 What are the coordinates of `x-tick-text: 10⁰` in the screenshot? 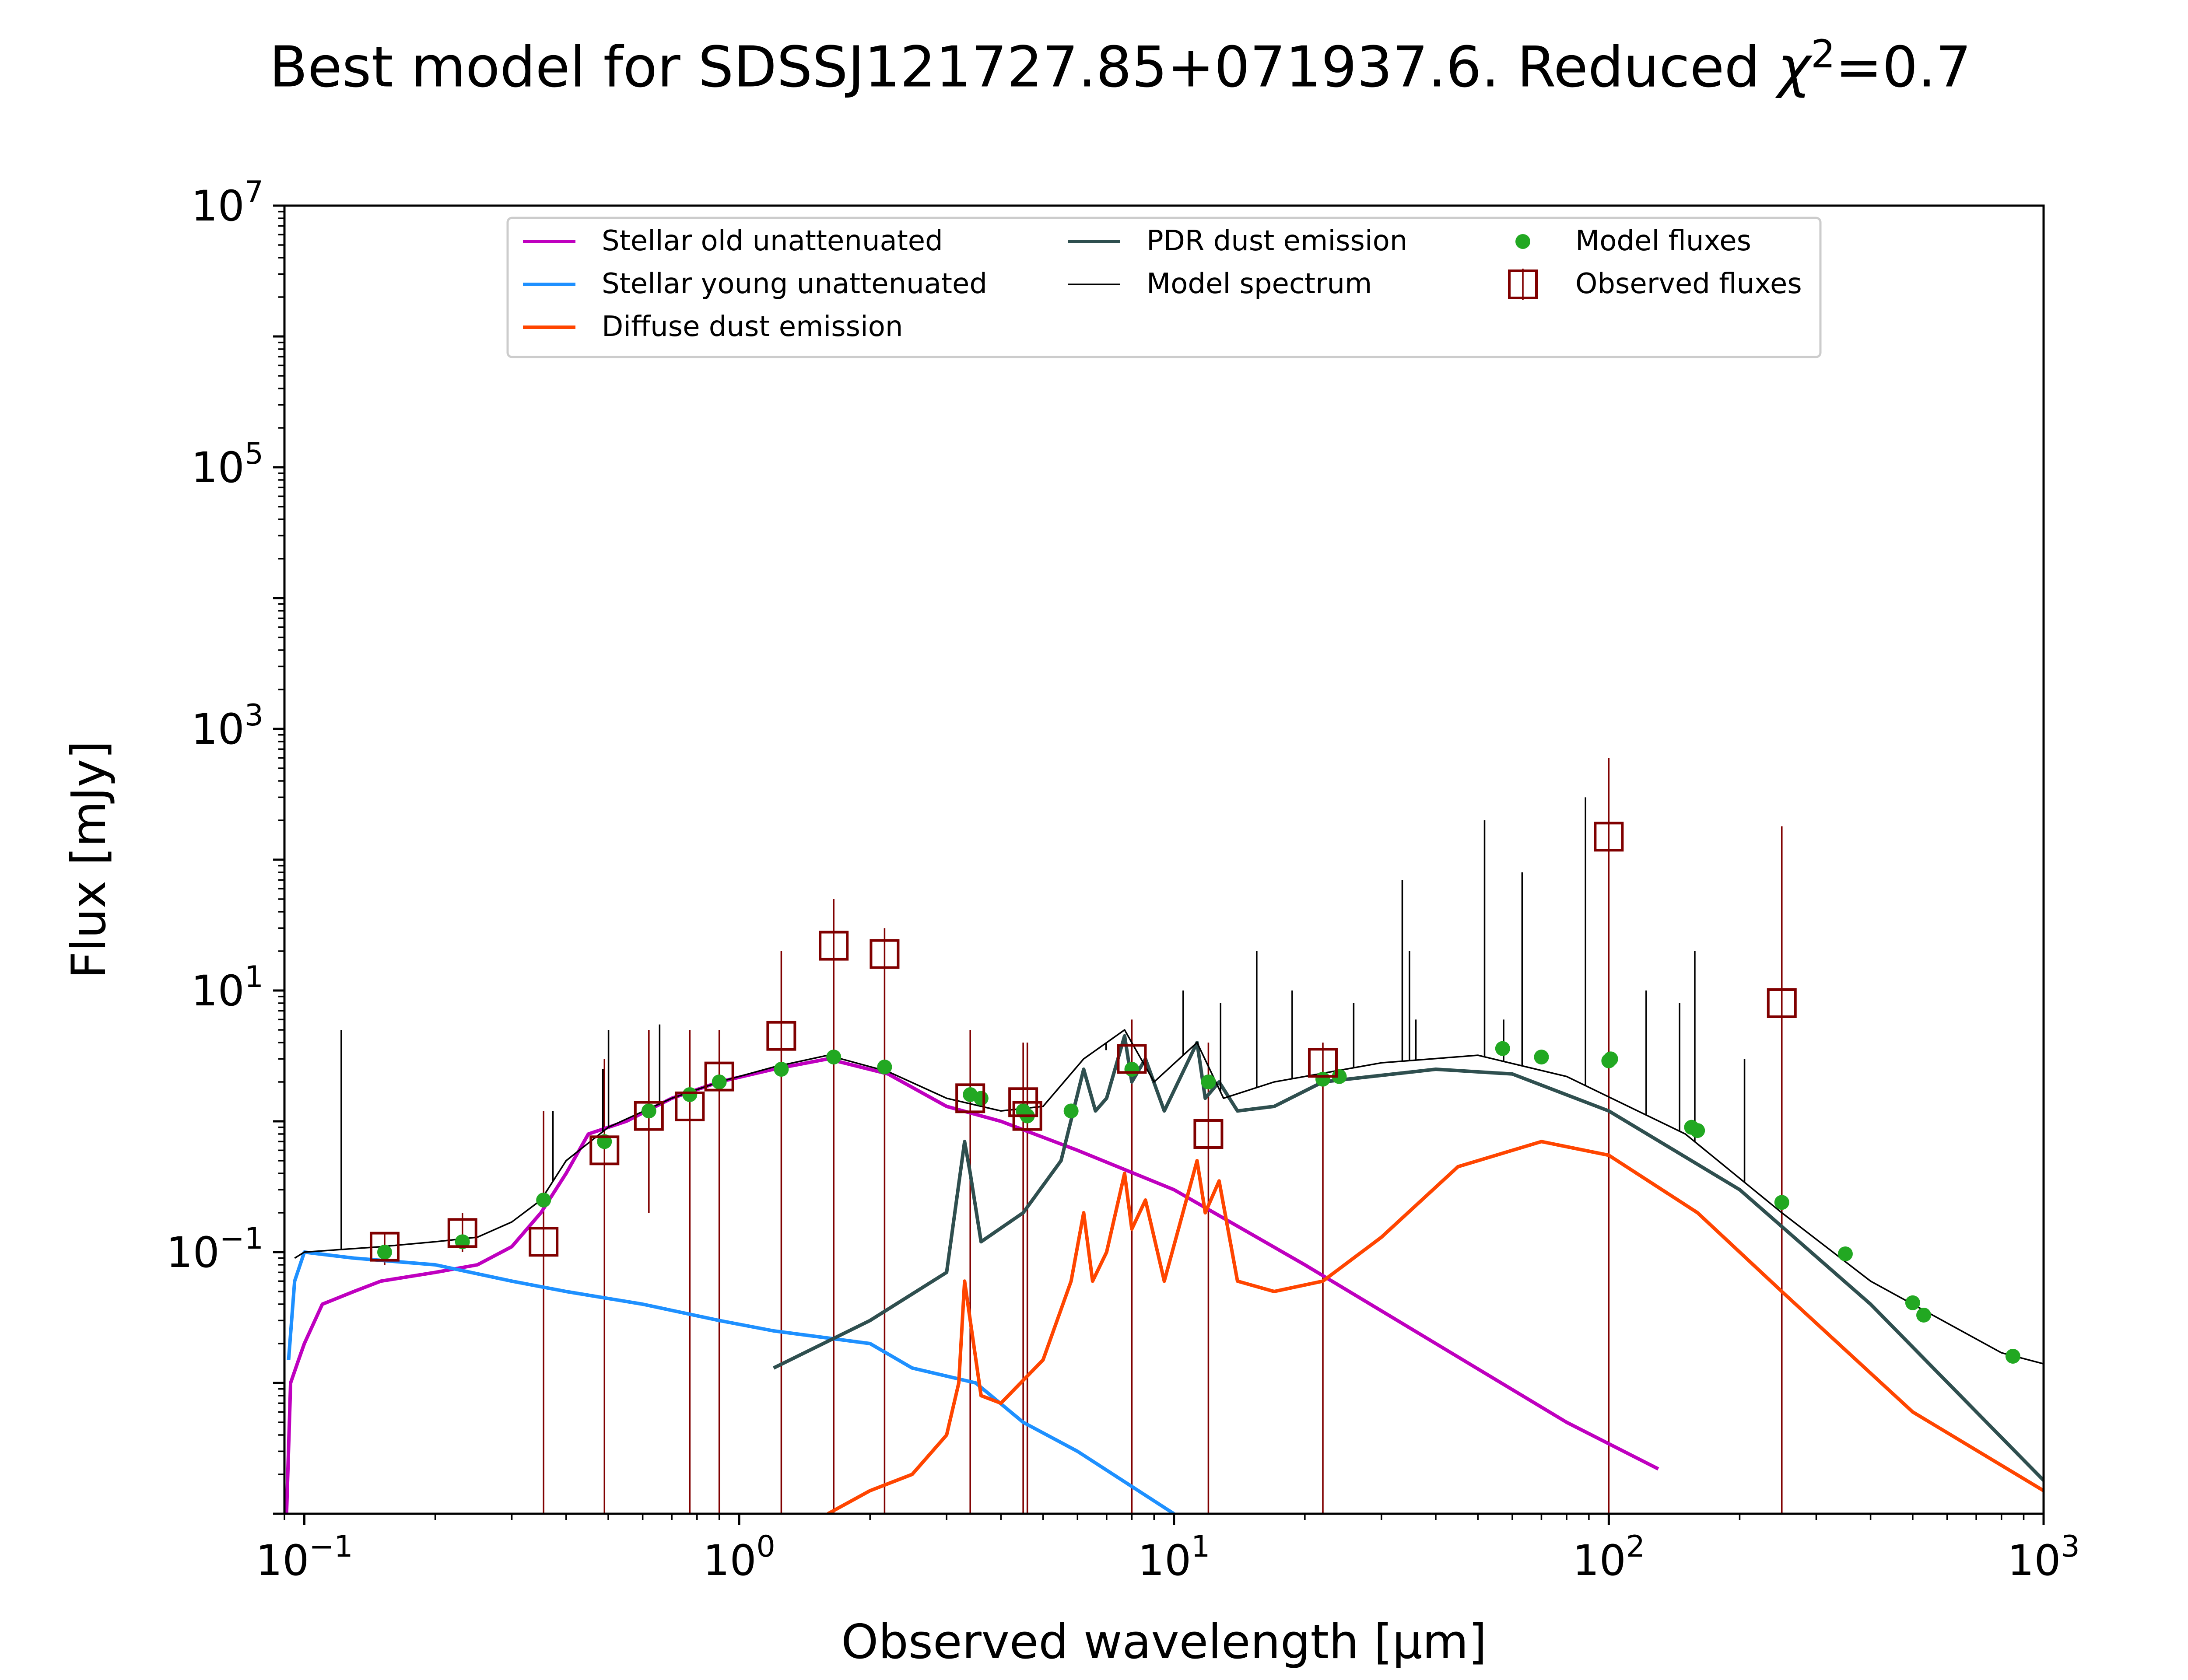 It's located at (739, 1557).